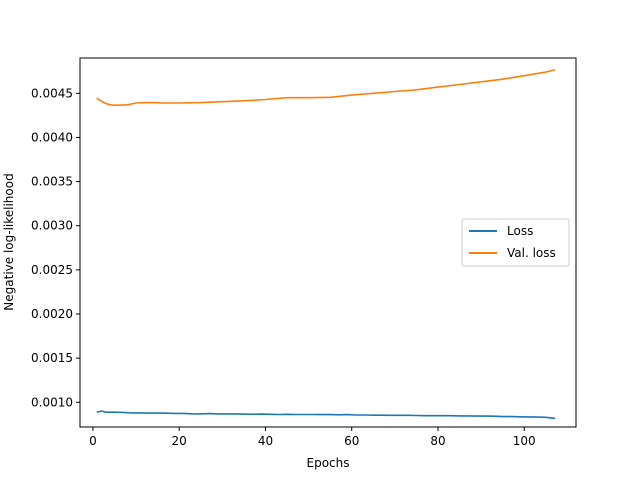 The width and height of the screenshot is (640, 480). I want to click on y-tick-label: 0.0045, so click(52, 93).